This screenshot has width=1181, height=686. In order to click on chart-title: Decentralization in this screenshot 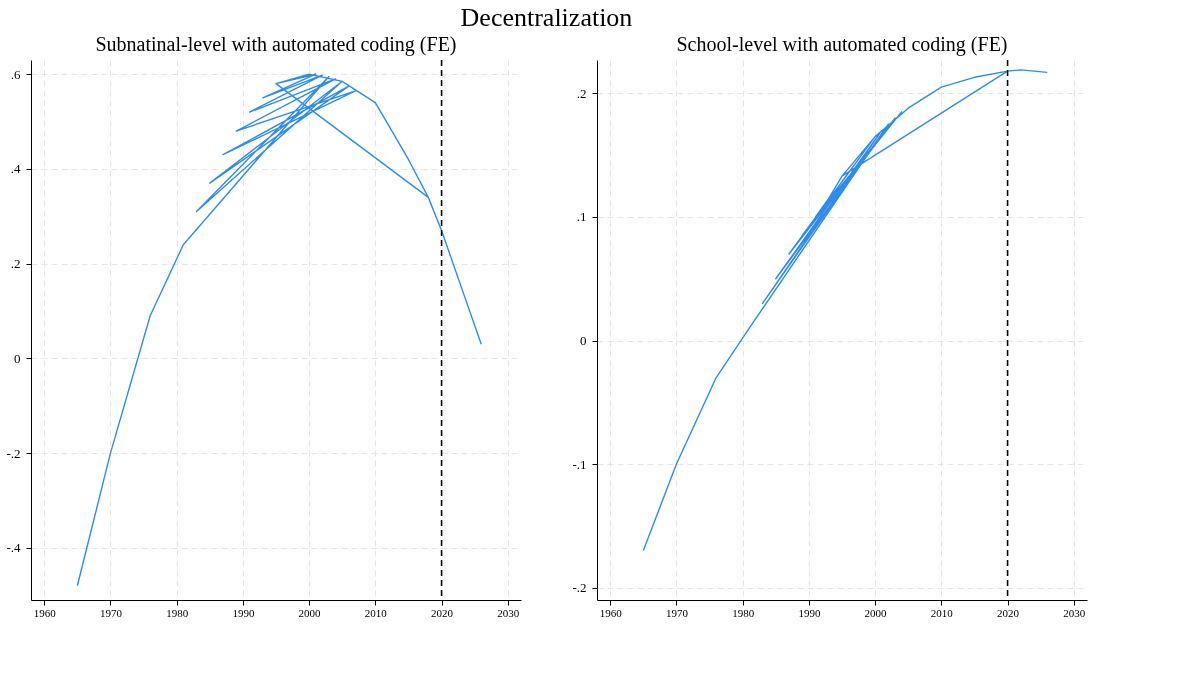, I will do `click(546, 18)`.